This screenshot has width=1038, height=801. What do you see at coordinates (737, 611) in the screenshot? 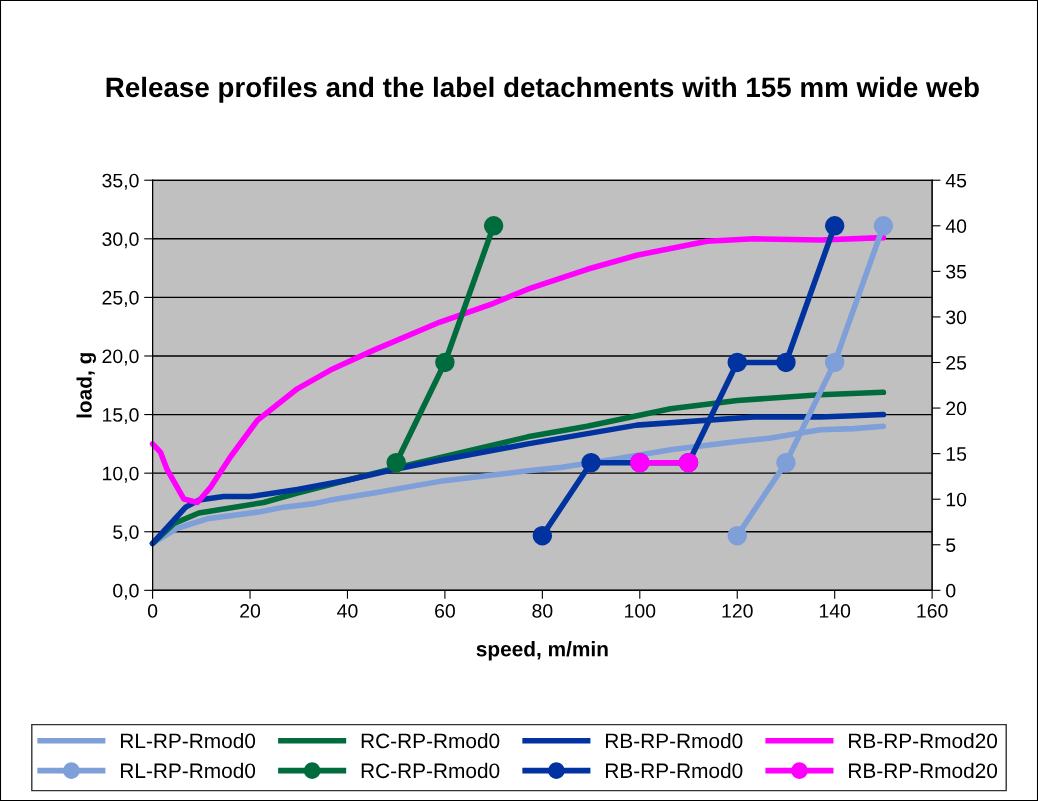
I see `x-tick-label: 120` at bounding box center [737, 611].